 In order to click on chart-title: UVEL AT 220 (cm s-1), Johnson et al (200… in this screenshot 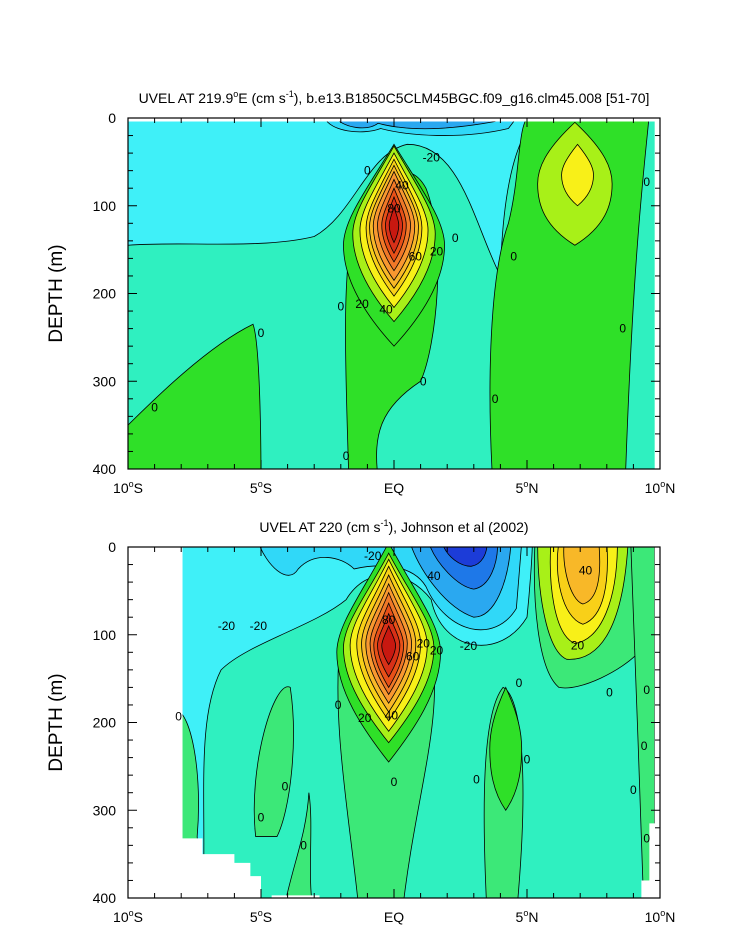, I will do `click(393, 526)`.